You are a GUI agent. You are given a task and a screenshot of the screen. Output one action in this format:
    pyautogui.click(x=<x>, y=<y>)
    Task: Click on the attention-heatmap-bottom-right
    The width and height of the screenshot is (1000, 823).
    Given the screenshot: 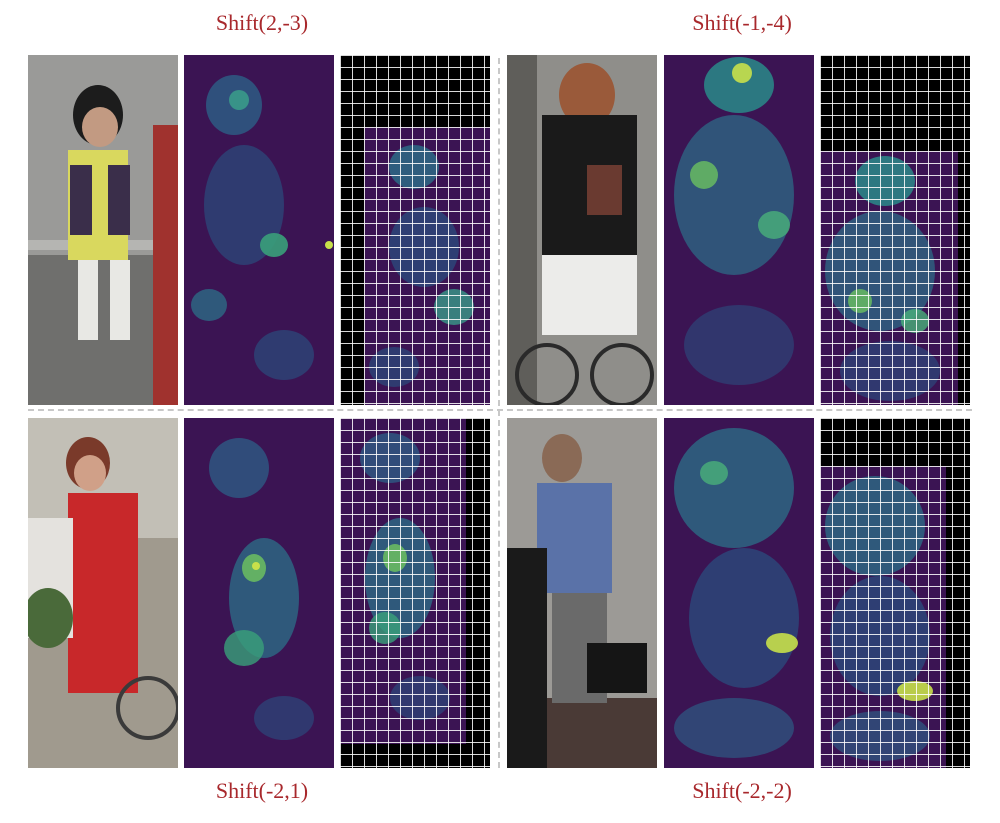 What is the action you would take?
    pyautogui.click(x=739, y=593)
    